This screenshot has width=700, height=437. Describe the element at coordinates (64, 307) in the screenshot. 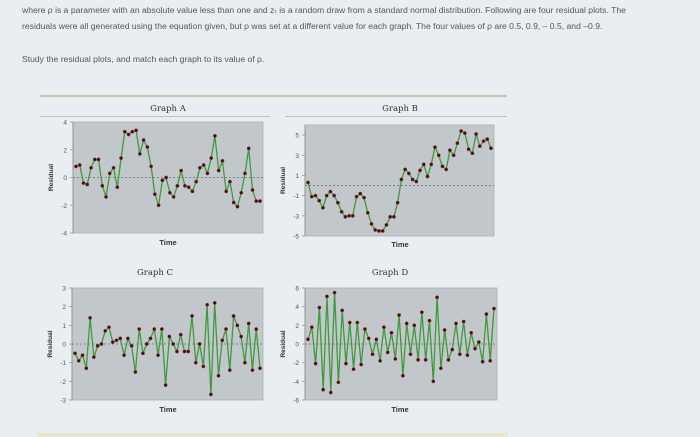

I see `y-tick-label: 2` at that location.